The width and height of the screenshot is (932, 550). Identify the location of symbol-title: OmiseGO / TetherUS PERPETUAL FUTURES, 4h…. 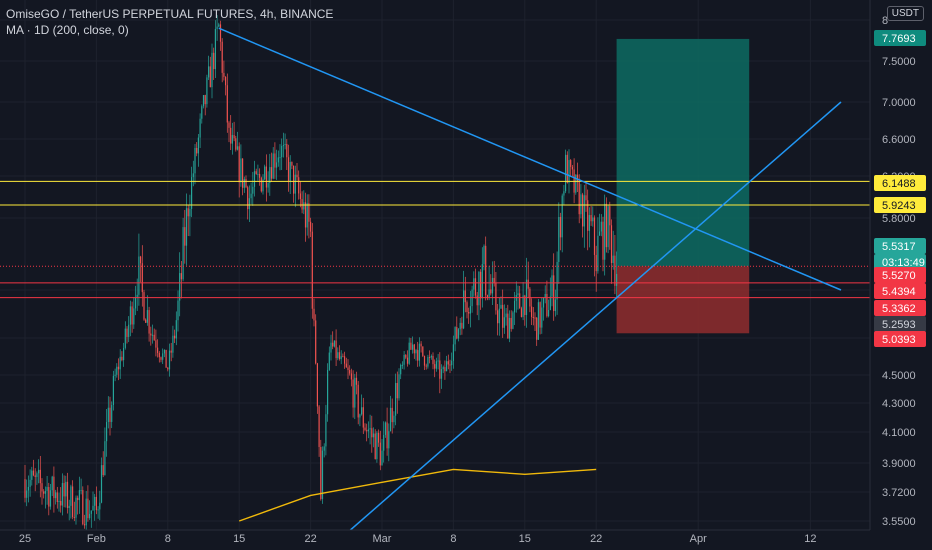
(170, 14).